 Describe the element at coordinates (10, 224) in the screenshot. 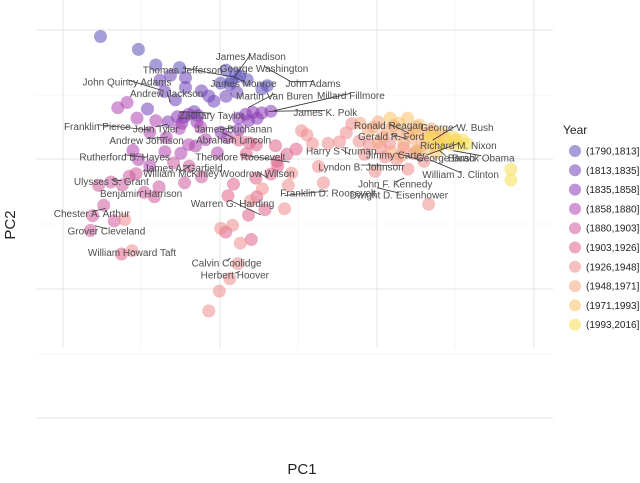

I see `y-axis-title: PC2` at that location.